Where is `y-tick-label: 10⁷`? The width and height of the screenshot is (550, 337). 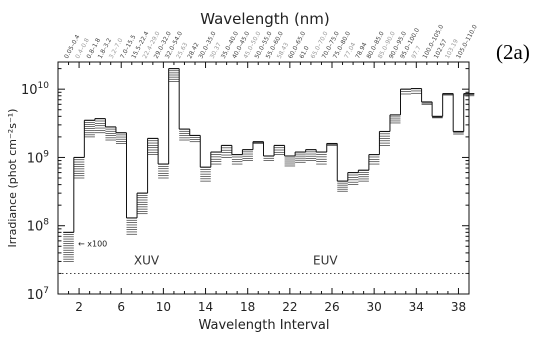 y-tick-label: 10⁷ is located at coordinates (38, 294).